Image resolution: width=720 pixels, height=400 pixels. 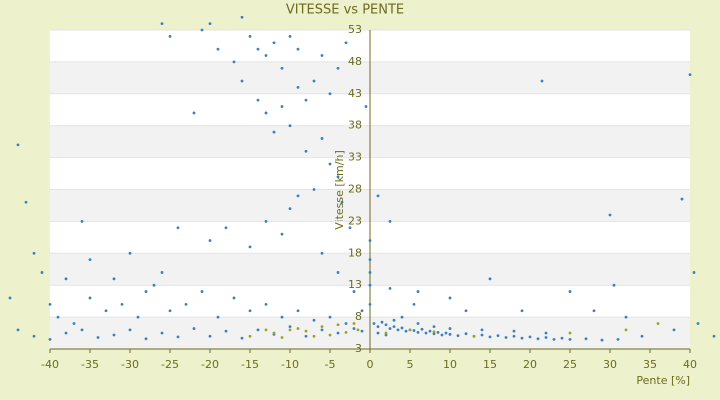 What do you see at coordinates (250, 364) in the screenshot?
I see `x-tick-label: -15` at bounding box center [250, 364].